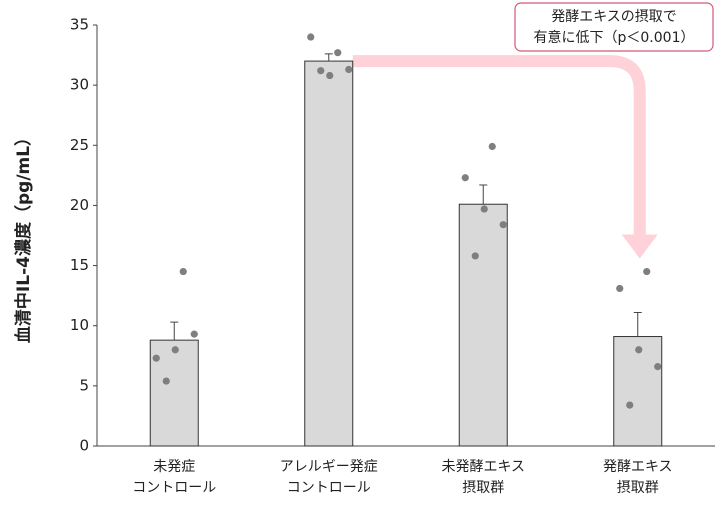 The width and height of the screenshot is (728, 505). I want to click on y-axis-label: 血清中IL-4濃度（pg/mL）, so click(23, 236).